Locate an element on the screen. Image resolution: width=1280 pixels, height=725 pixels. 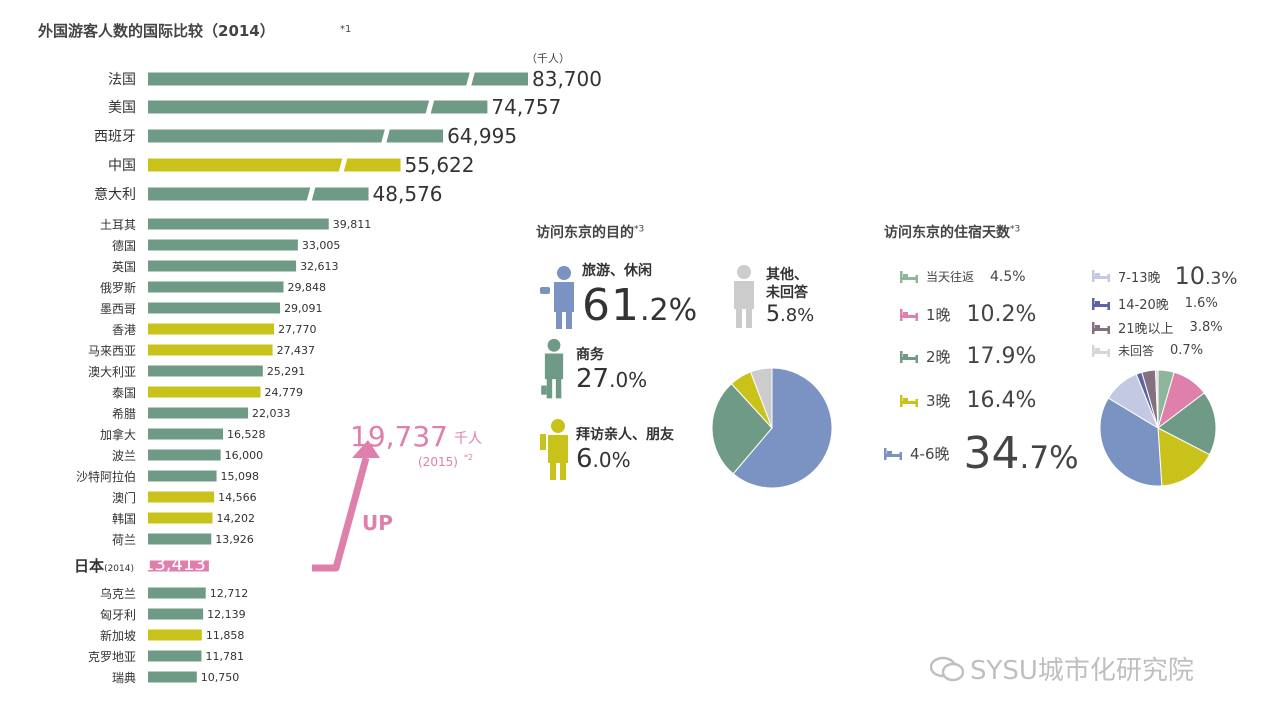
bar-chart-title: 外国游客人数的国际比较（2014） is located at coordinates (156, 31).